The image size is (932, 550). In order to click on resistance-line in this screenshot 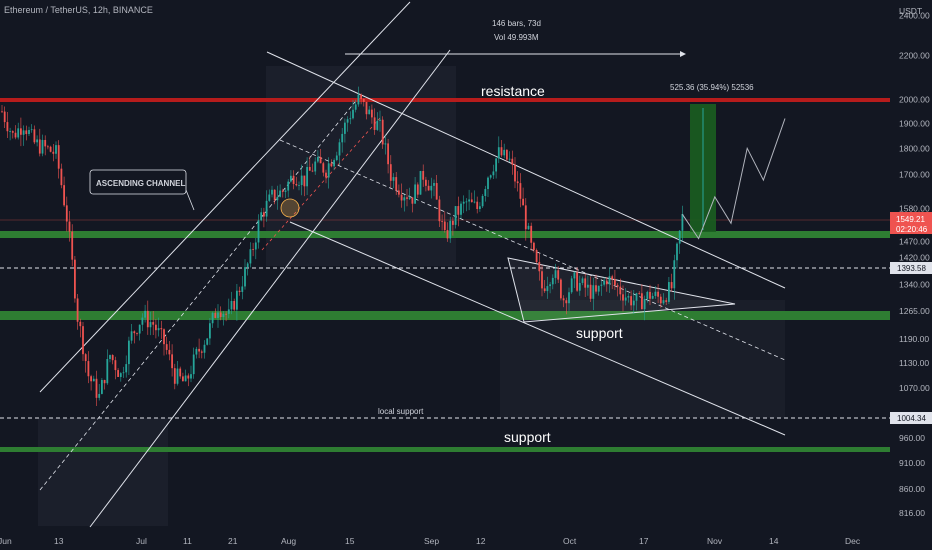, I will do `click(445, 100)`.